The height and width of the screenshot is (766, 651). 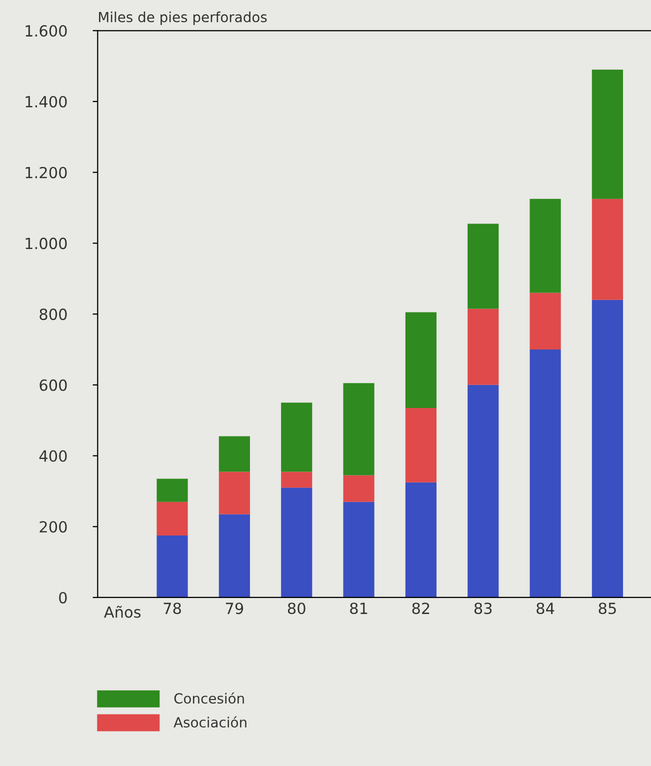 I want to click on y-tick-label: 600, so click(x=53, y=385).